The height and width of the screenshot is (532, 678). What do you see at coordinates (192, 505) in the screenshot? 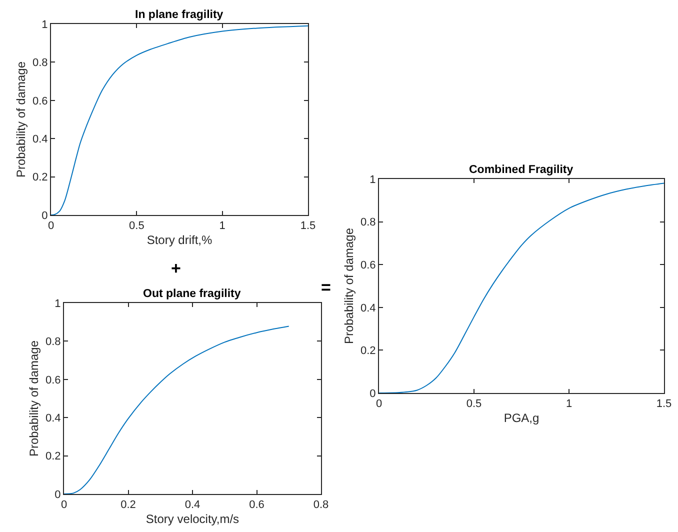
I see `x-tick-label: 0.4` at bounding box center [192, 505].